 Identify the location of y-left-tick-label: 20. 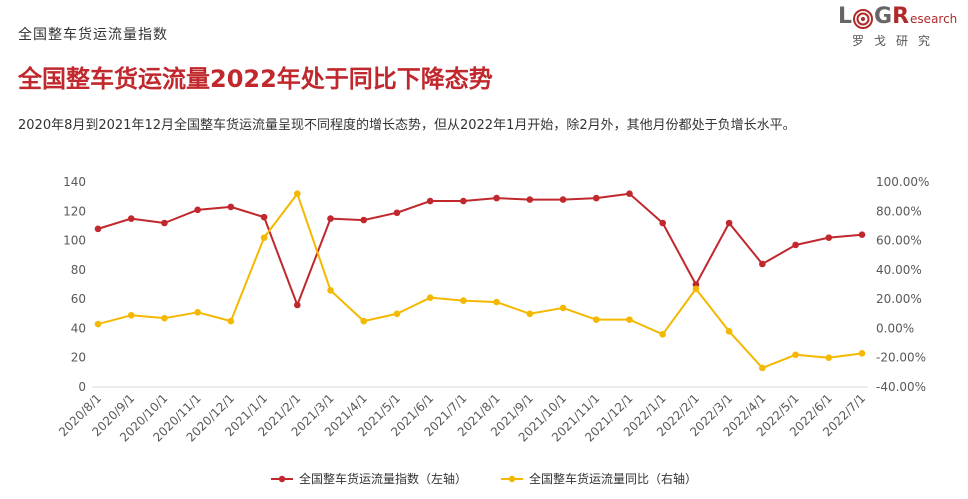
(78, 358).